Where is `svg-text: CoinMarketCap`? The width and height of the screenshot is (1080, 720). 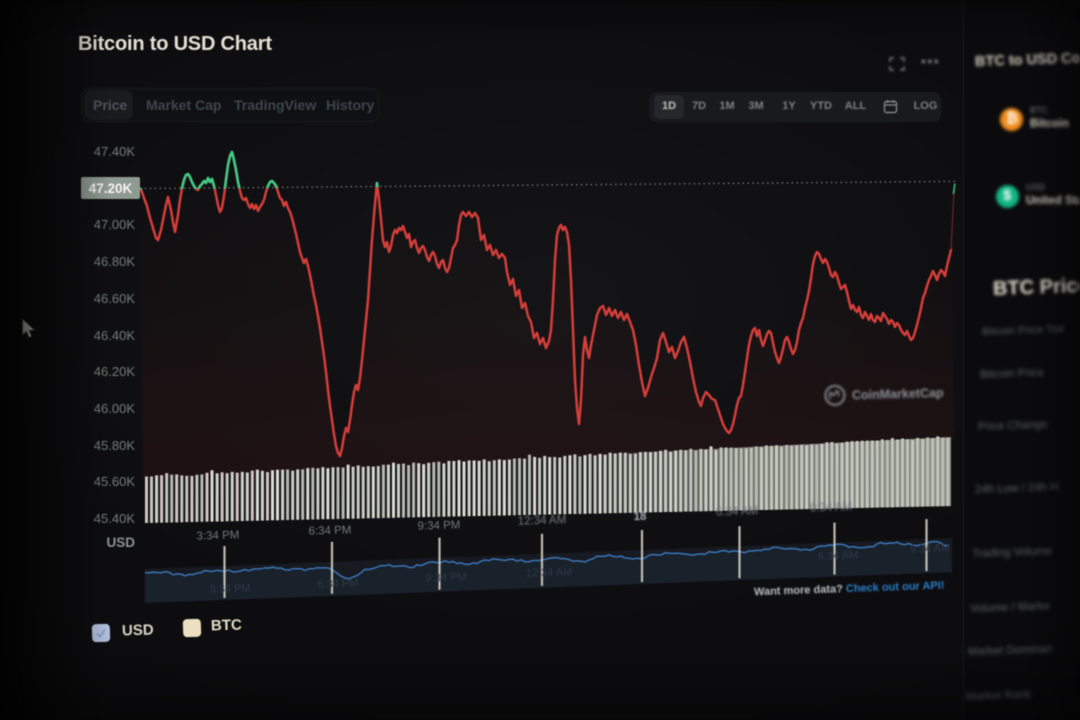
svg-text: CoinMarketCap is located at coordinates (898, 394).